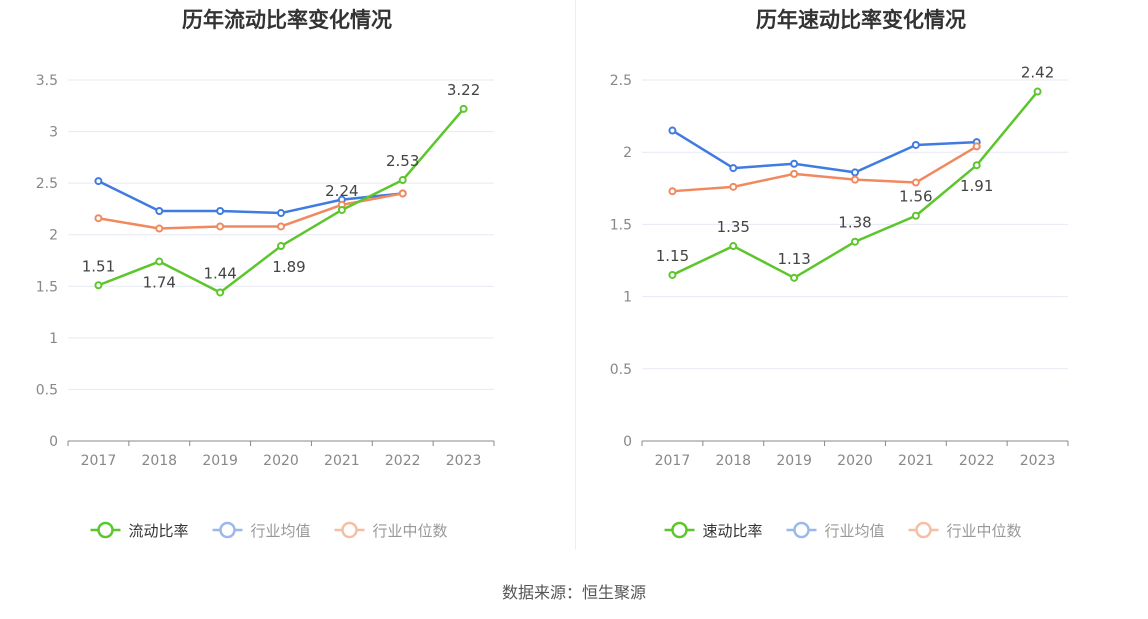 Image resolution: width=1148 pixels, height=619 pixels. I want to click on data-label: 3.22, so click(463, 90).